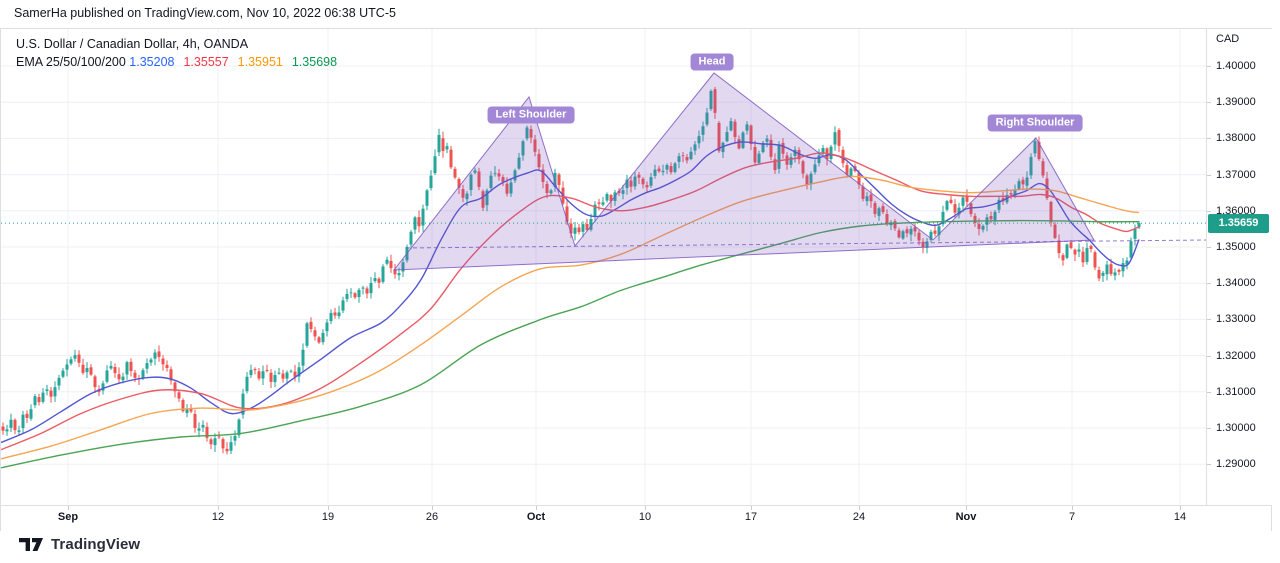  Describe the element at coordinates (1236, 428) in the screenshot. I see `price-tick-label: 1.30000` at that location.